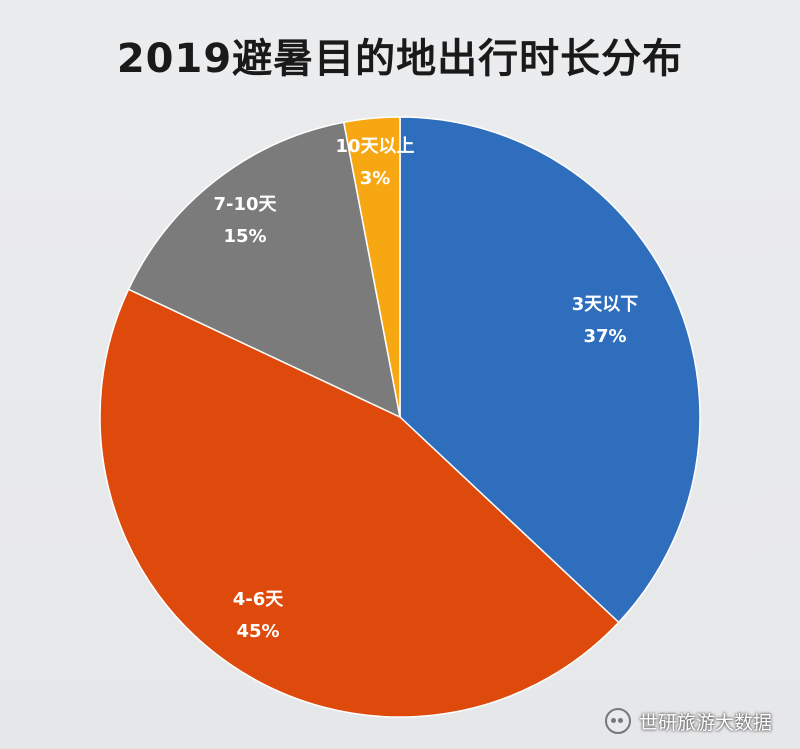  Describe the element at coordinates (259, 599) in the screenshot. I see `slice-label-2: 4-6天` at that location.